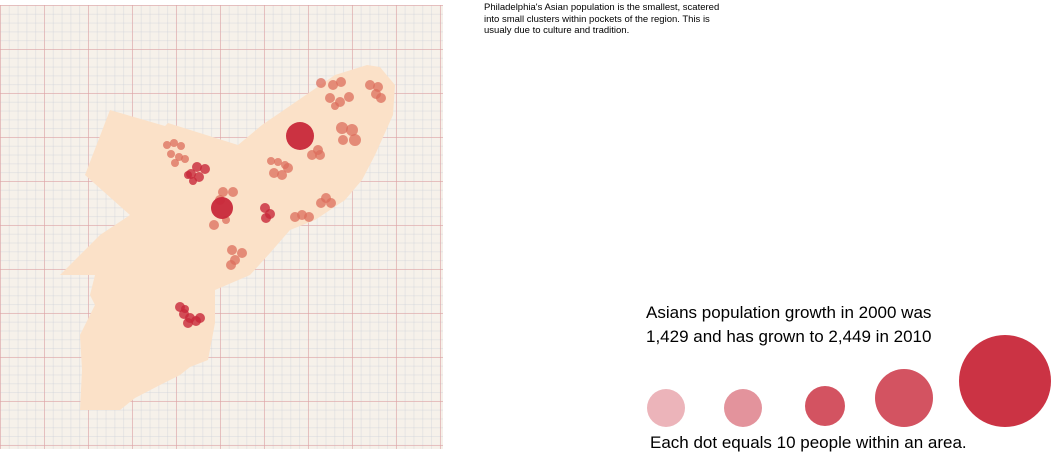  Describe the element at coordinates (789, 312) in the screenshot. I see `growth-line-1: Asians population growth in 2000 was` at that location.